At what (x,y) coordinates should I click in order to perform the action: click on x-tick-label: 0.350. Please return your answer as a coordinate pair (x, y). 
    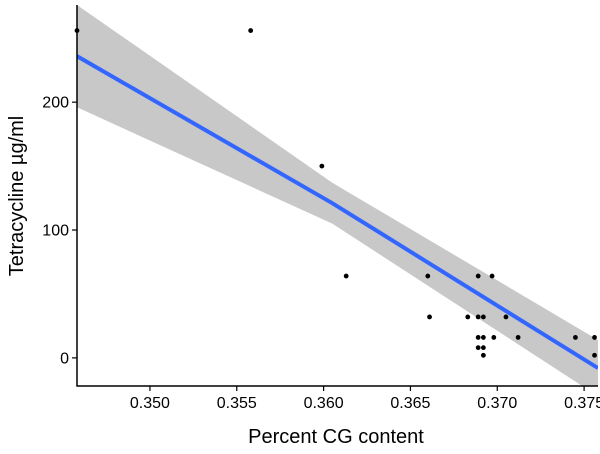
    Looking at the image, I should click on (150, 403).